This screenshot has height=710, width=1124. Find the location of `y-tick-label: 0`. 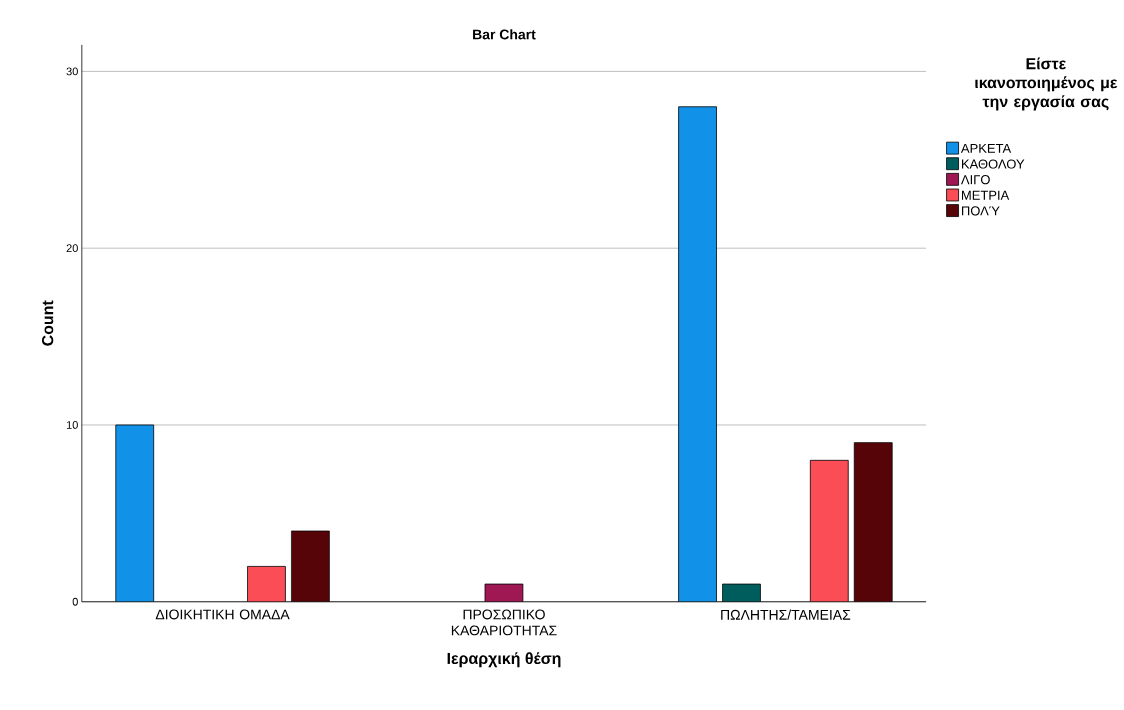

y-tick-label: 0 is located at coordinates (75, 602).